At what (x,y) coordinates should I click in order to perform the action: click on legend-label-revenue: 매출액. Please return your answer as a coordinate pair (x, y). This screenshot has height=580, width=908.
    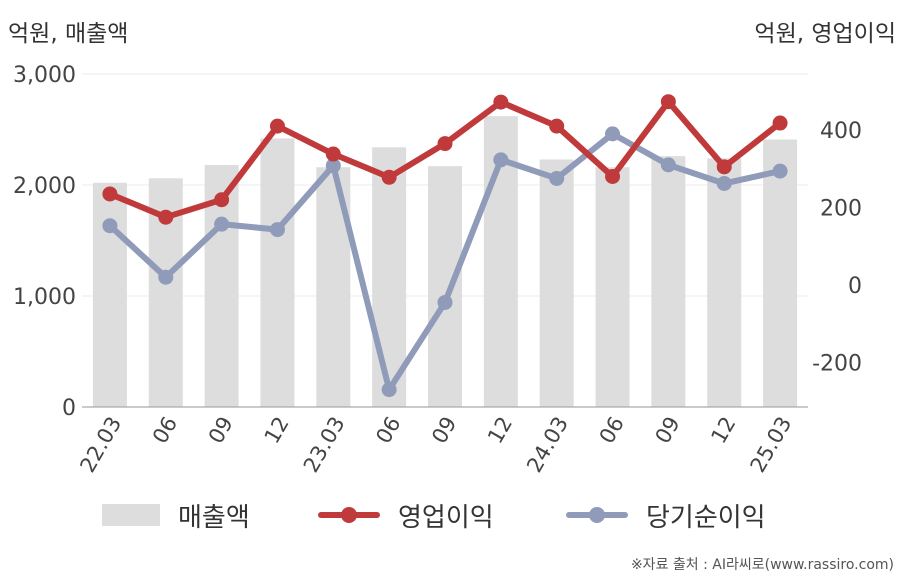
    Looking at the image, I should click on (214, 517).